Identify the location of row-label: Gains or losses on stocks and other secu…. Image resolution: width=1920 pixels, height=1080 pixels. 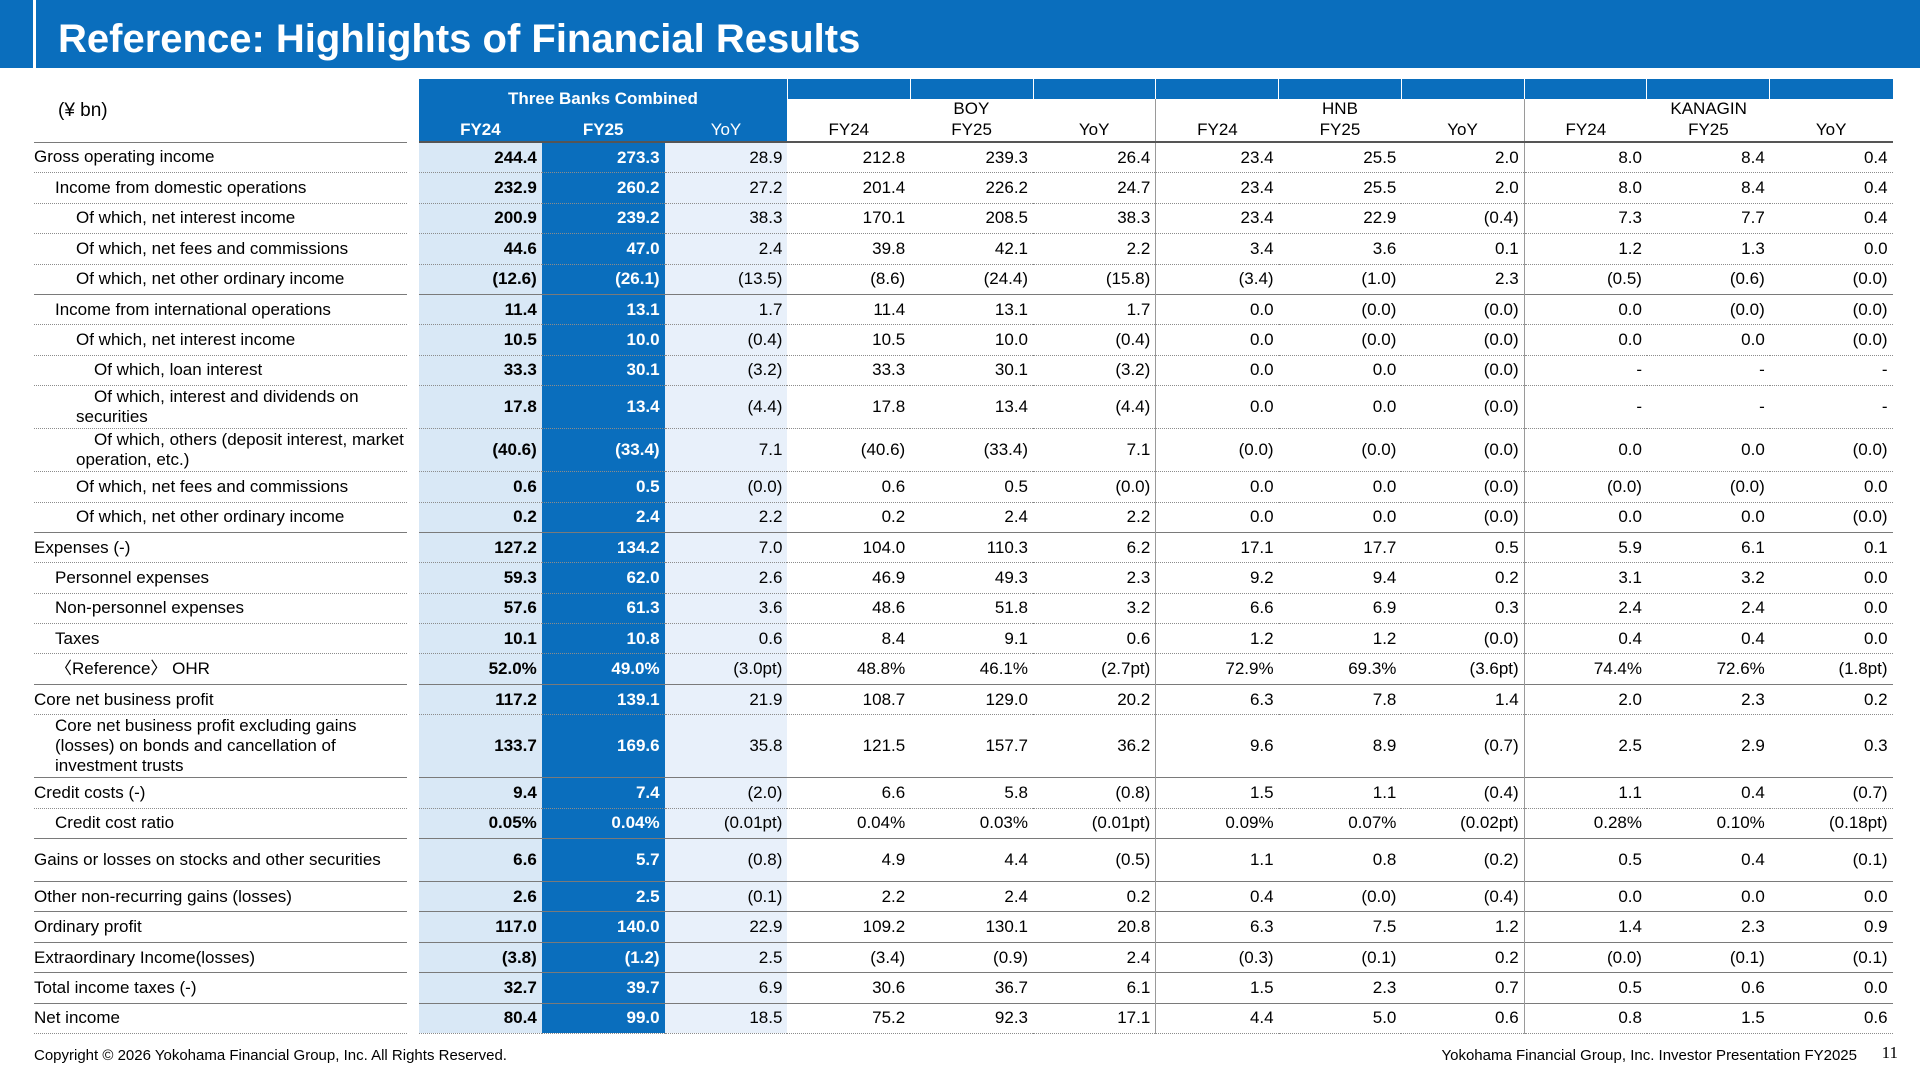
(220, 860).